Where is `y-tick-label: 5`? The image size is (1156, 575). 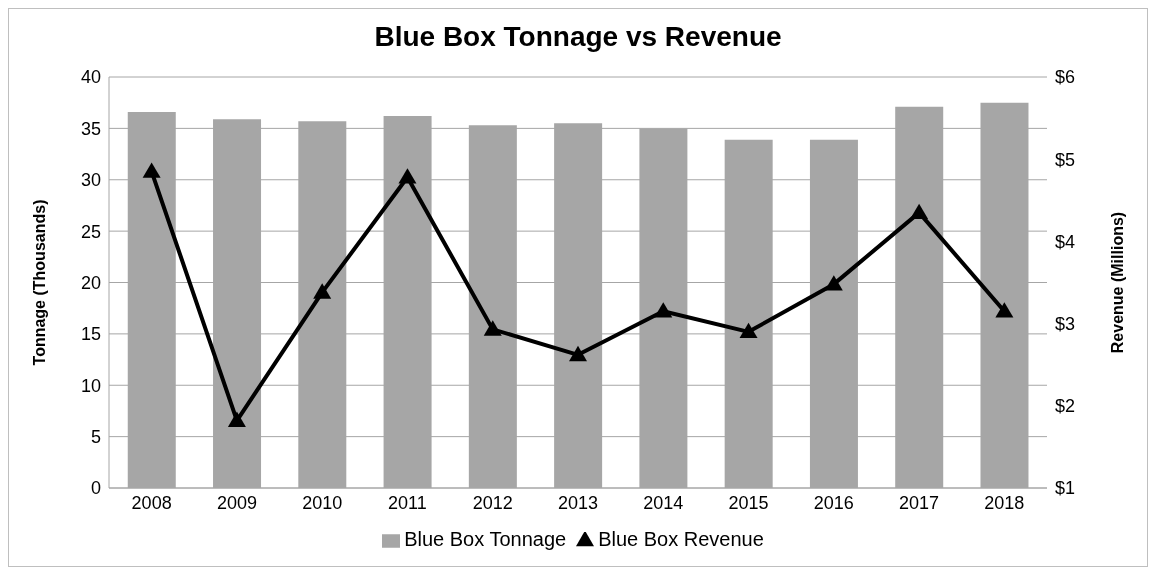 y-tick-label: 5 is located at coordinates (95, 437).